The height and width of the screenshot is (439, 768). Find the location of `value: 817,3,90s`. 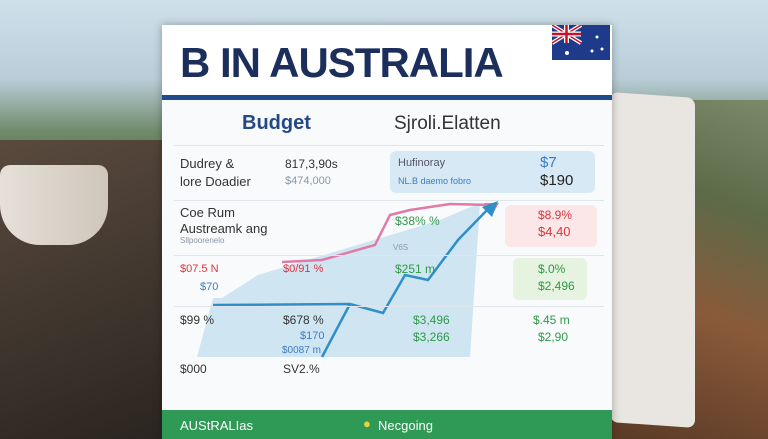

value: 817,3,90s is located at coordinates (311, 164).